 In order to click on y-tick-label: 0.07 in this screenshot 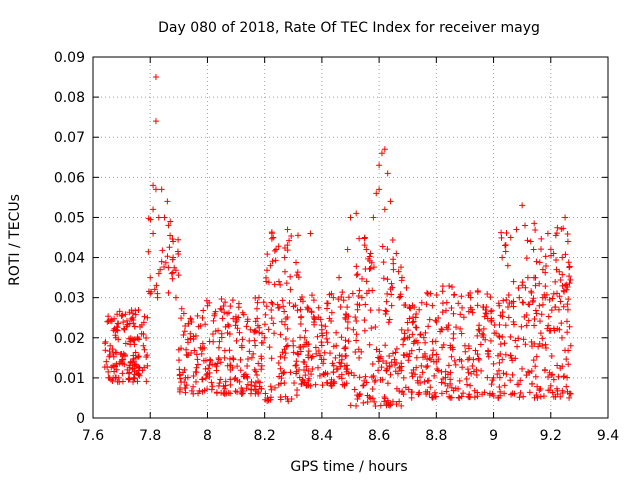, I will do `click(69, 138)`.